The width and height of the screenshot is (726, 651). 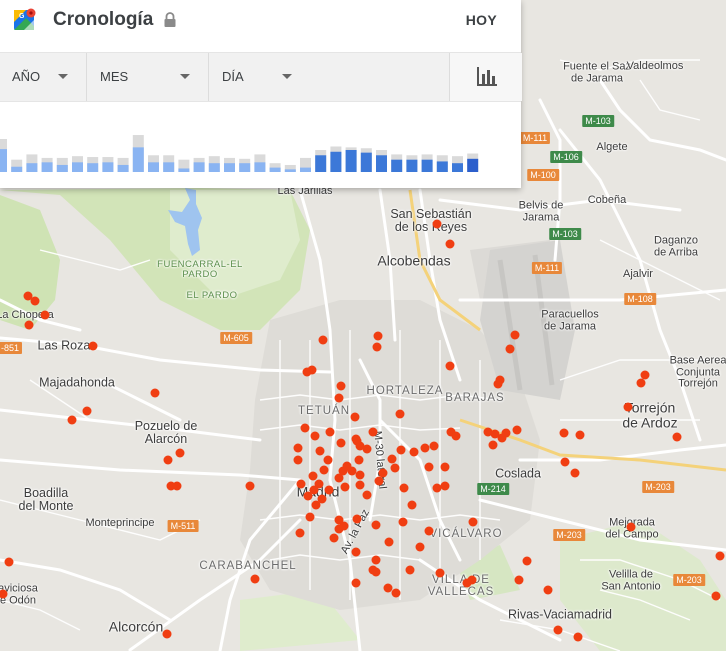 I want to click on lock-icon, so click(x=170, y=20).